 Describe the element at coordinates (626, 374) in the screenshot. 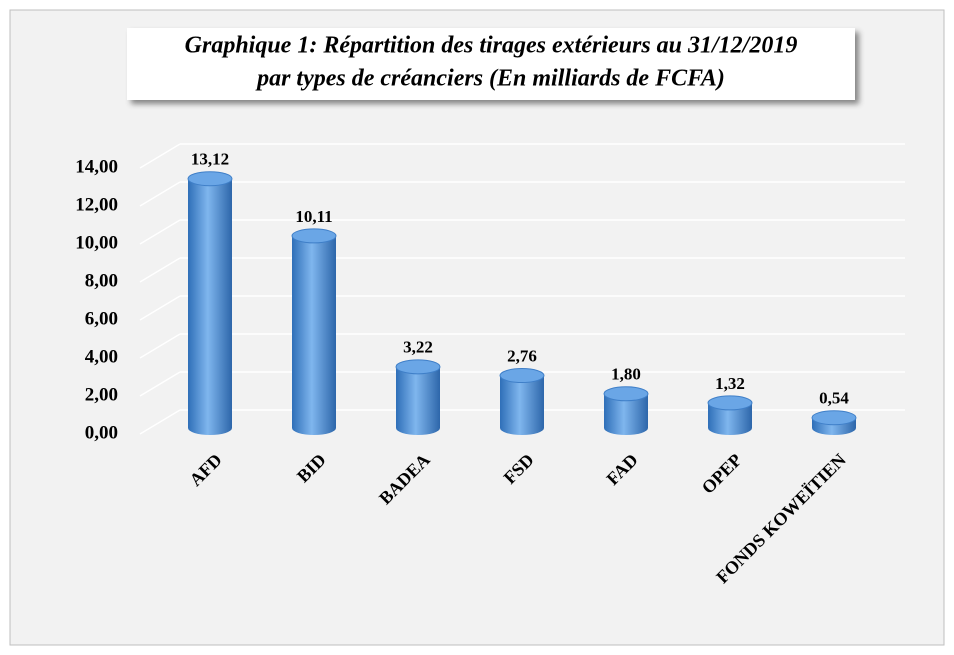

I see `data-label: 1,80` at that location.